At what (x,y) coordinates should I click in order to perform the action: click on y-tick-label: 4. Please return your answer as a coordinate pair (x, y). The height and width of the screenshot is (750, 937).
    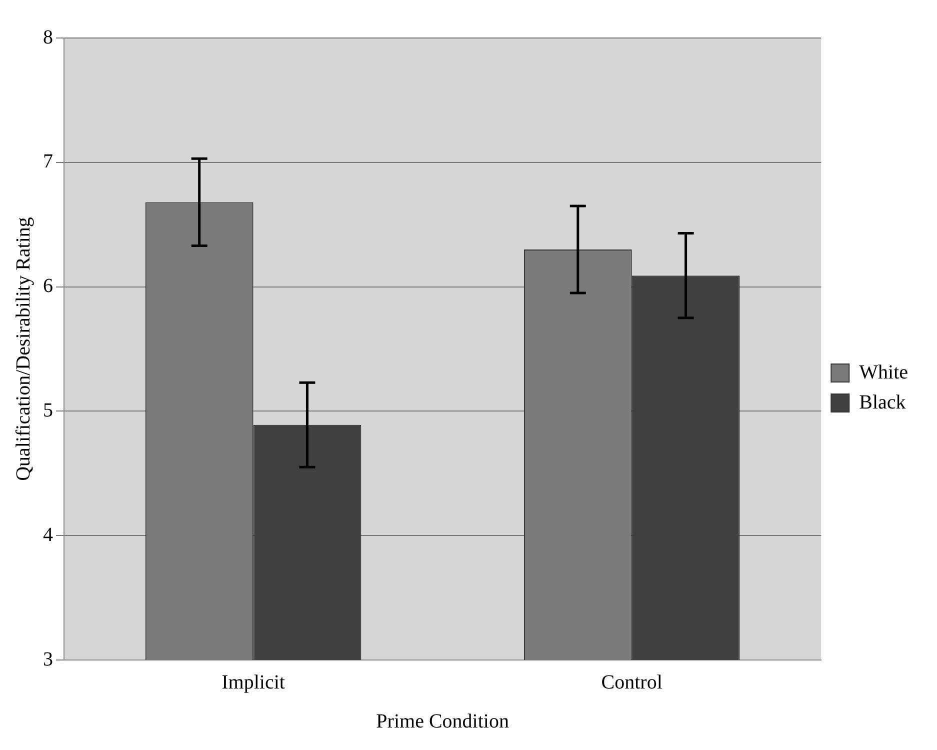
    Looking at the image, I should click on (48, 535).